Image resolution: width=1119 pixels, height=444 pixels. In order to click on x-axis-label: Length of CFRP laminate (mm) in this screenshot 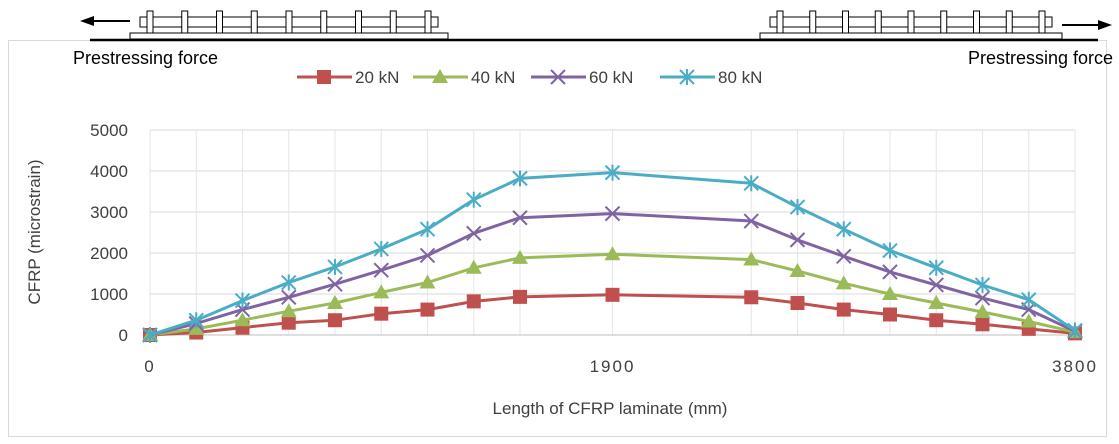, I will do `click(610, 408)`.